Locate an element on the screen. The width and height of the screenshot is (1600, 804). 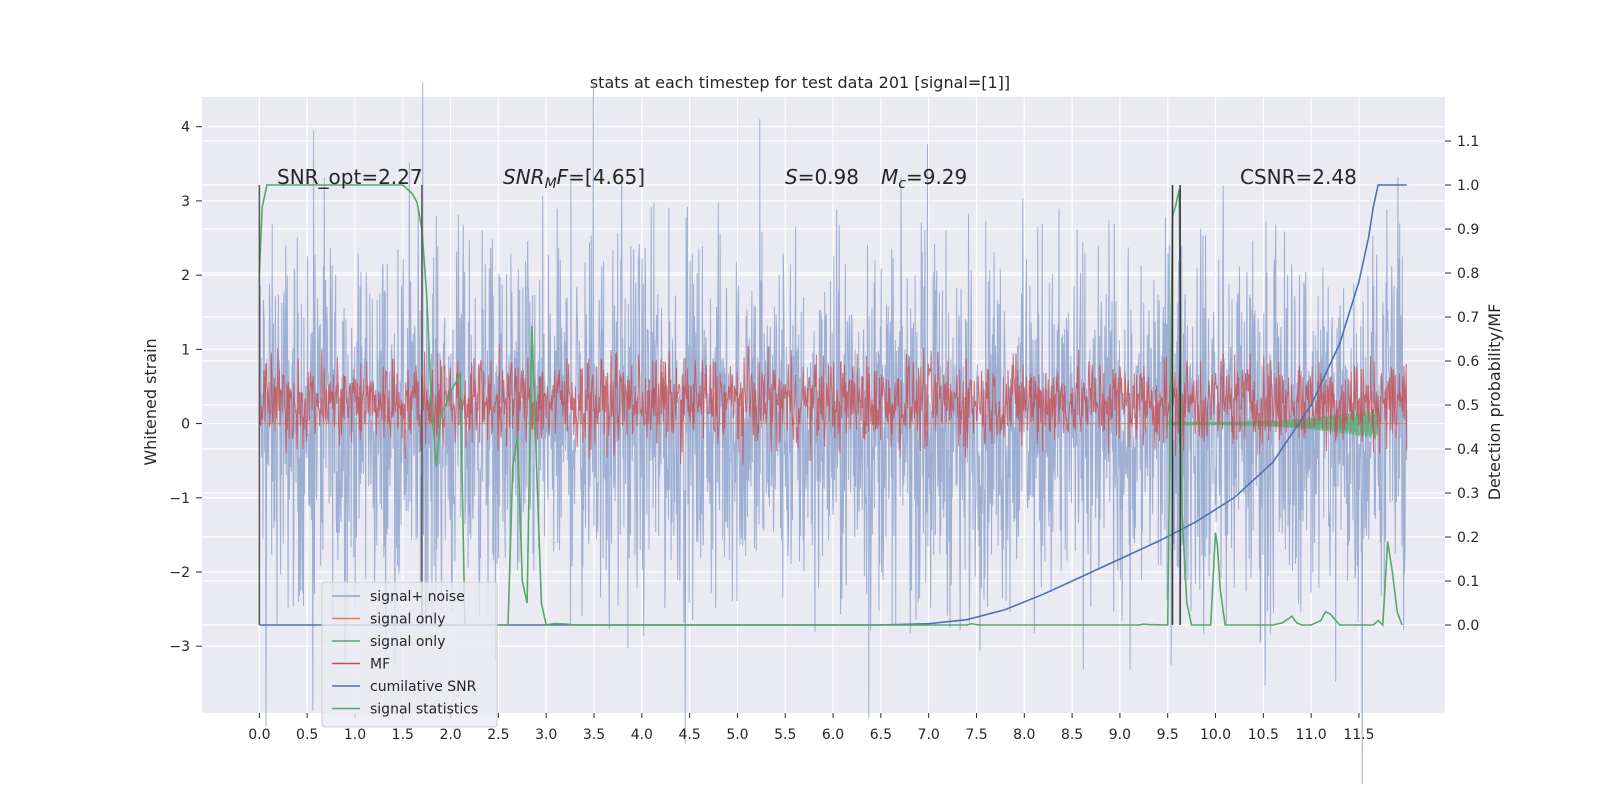
x-tick-label: 10.5 is located at coordinates (1263, 735).